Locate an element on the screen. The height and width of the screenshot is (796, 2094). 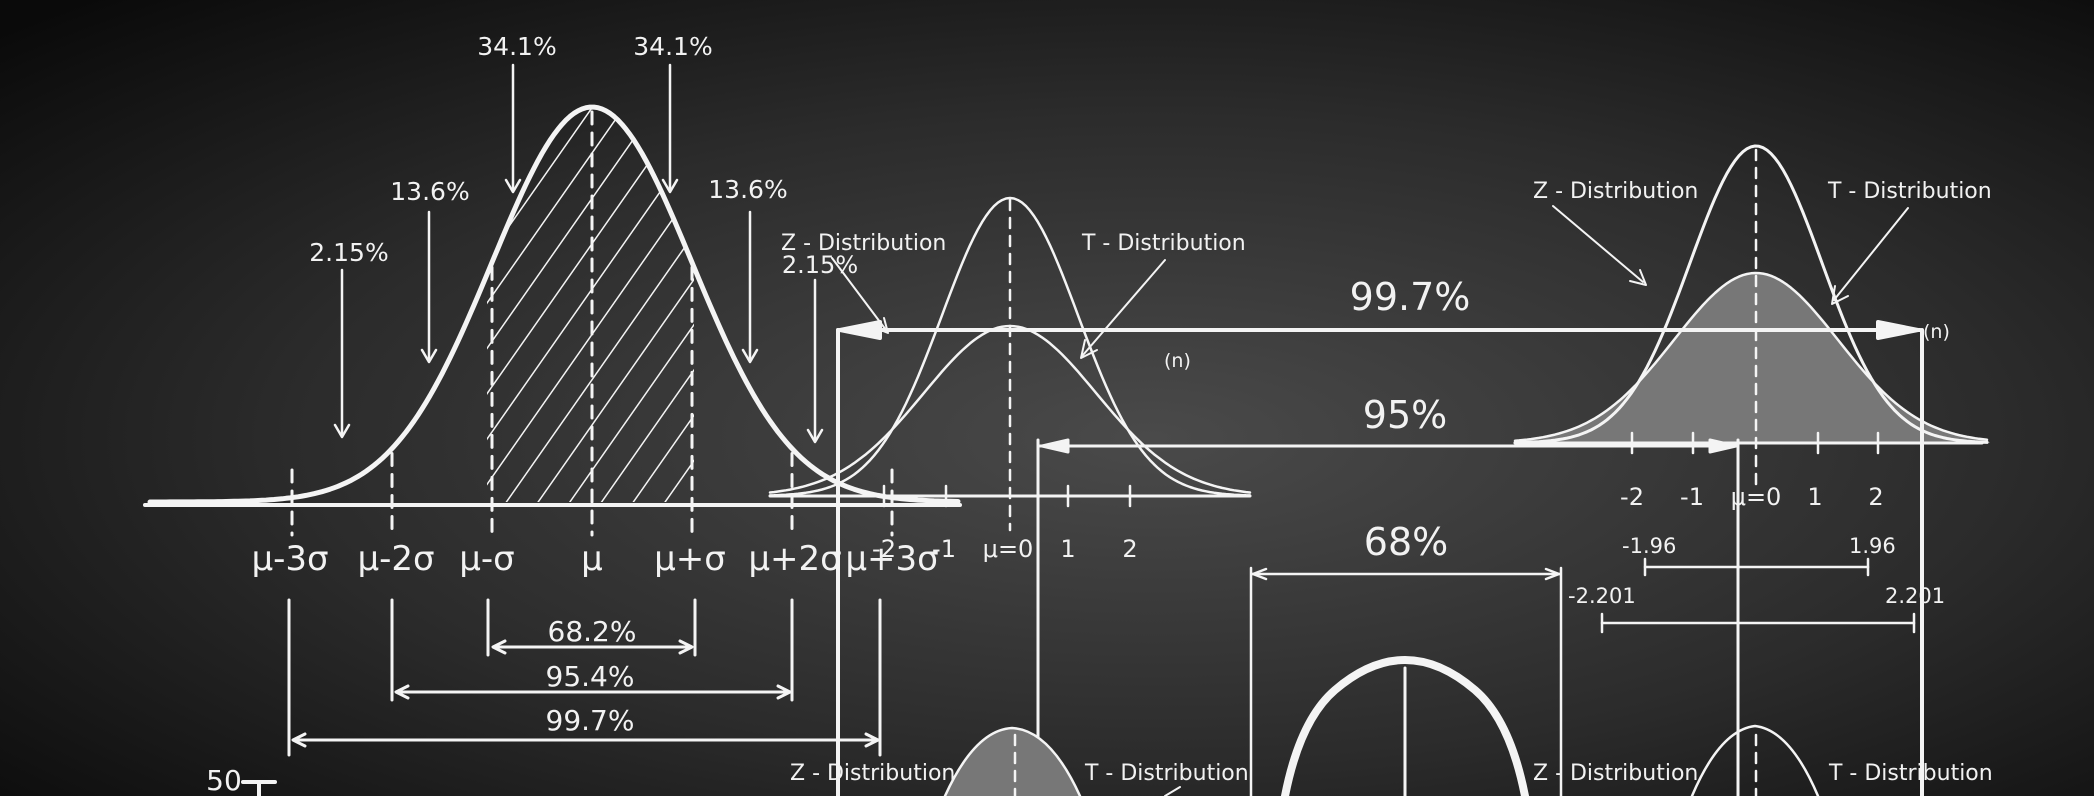
z-t-comparison-bottom-left: Z - Distribution T - Distribution is located at coordinates (1019, 761).